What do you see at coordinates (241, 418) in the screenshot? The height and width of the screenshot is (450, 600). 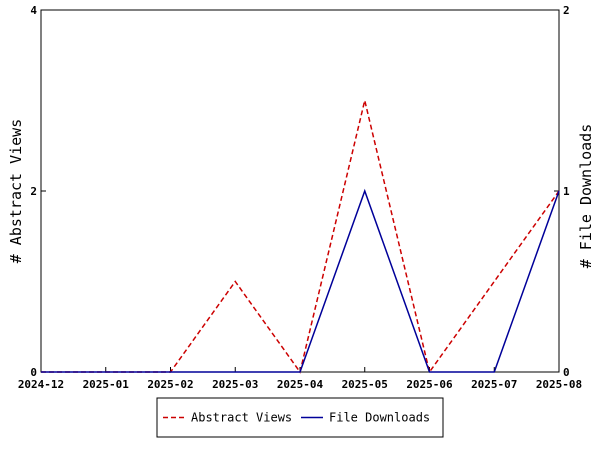 I see `legend-label-0: Abstract Views` at bounding box center [241, 418].